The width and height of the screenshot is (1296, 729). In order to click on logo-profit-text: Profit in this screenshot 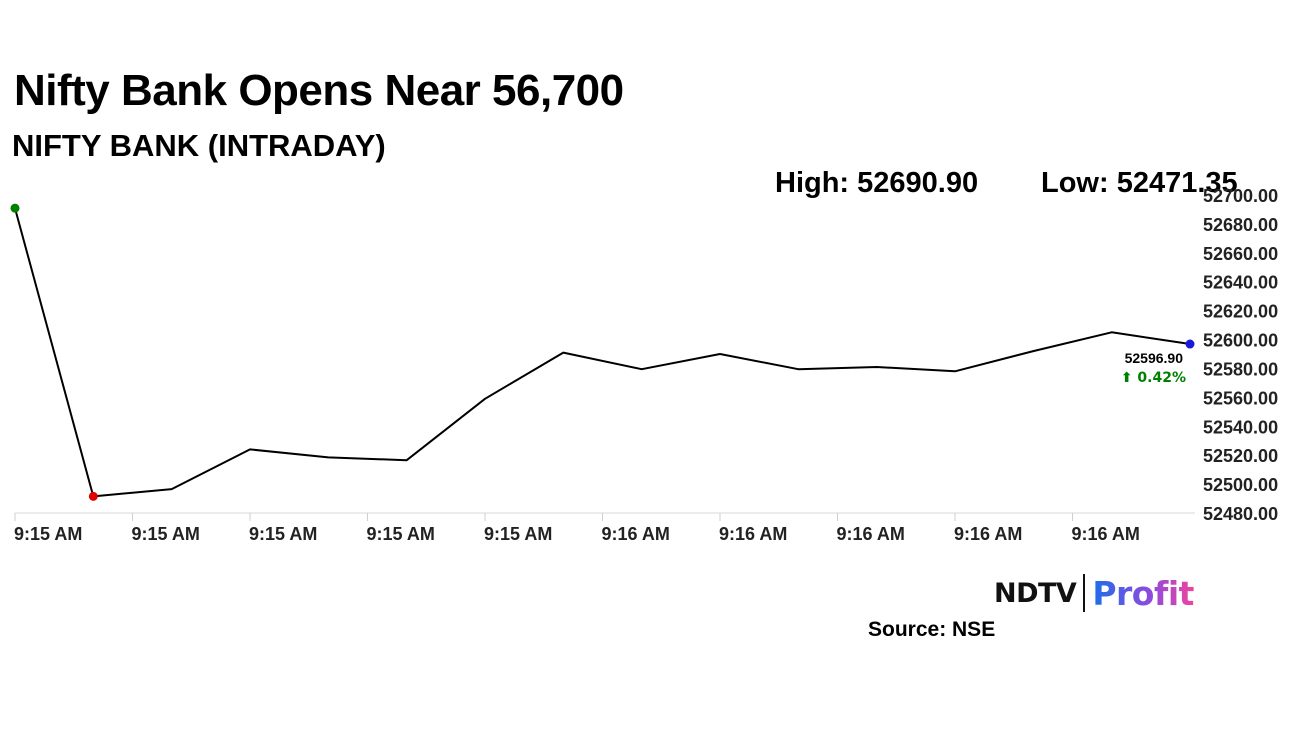, I will do `click(1143, 593)`.